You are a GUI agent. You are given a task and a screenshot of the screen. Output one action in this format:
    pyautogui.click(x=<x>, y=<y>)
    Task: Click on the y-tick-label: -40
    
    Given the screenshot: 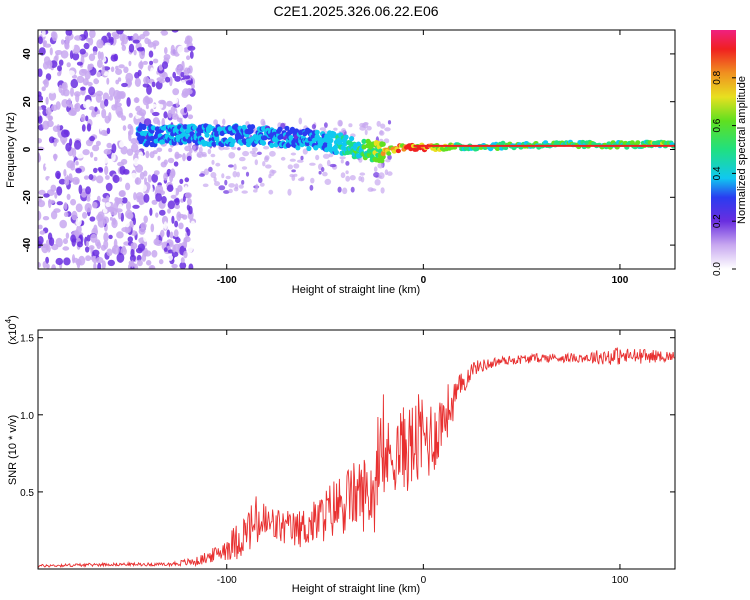 What is the action you would take?
    pyautogui.click(x=27, y=244)
    